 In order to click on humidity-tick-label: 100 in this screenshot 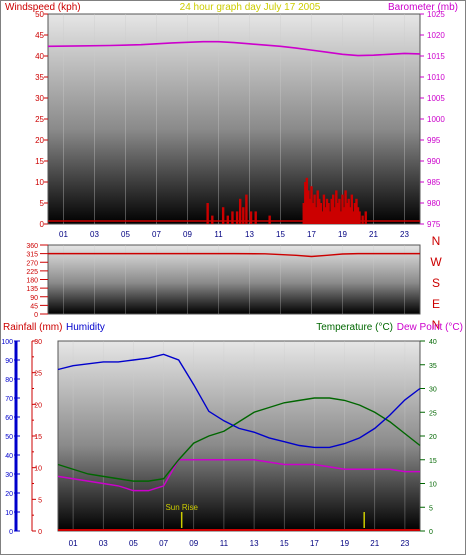, I will do `click(7, 342)`.